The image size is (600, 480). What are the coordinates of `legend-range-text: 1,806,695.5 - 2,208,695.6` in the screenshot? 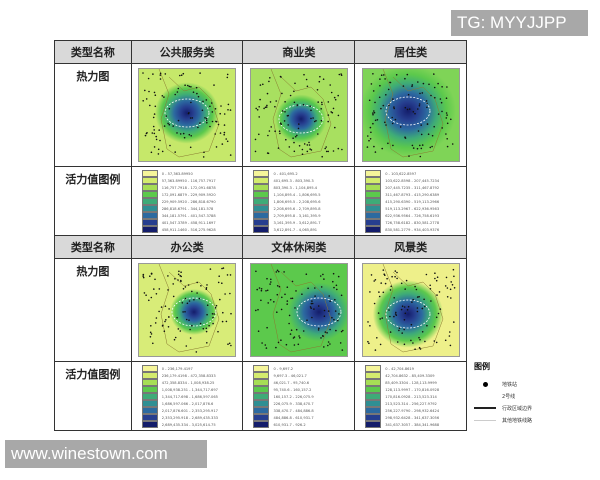 It's located at (297, 201).